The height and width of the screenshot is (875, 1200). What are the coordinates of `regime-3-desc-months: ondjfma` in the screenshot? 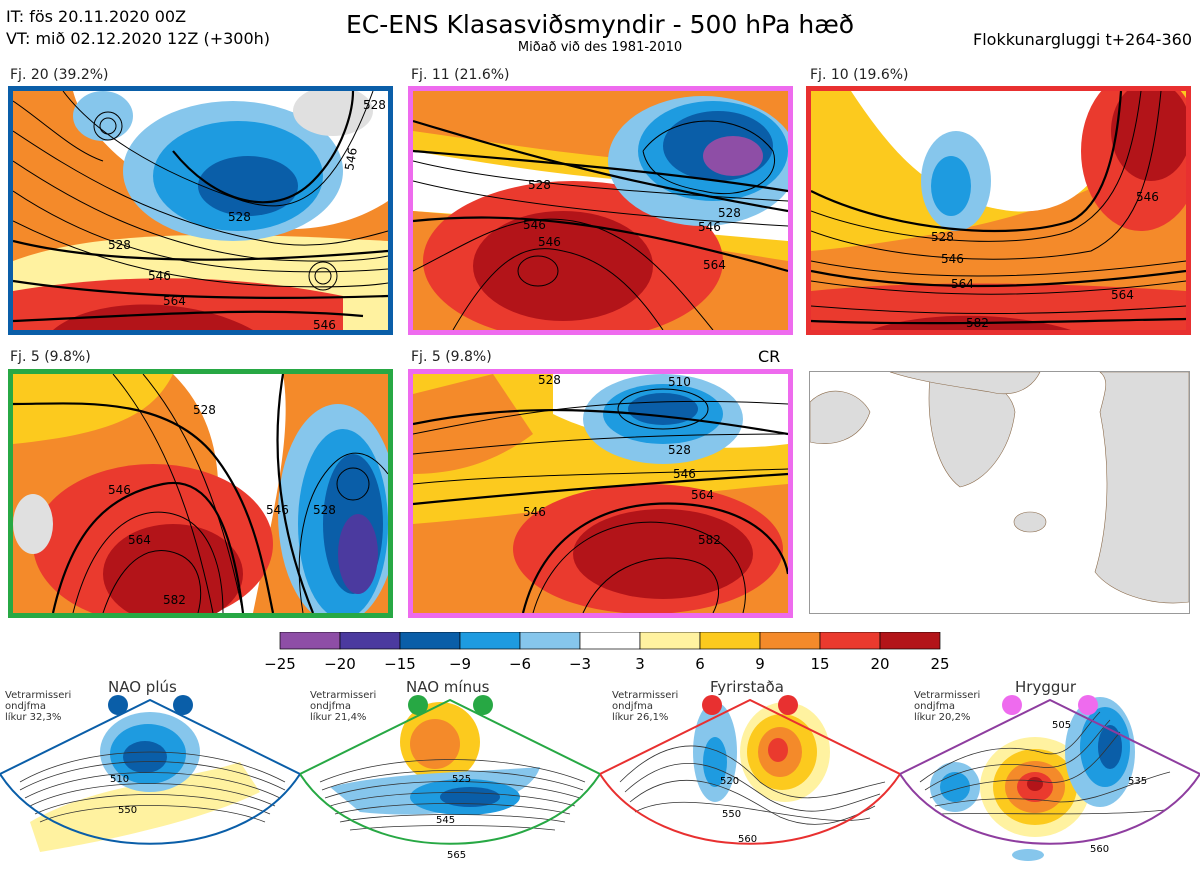 It's located at (632, 706).